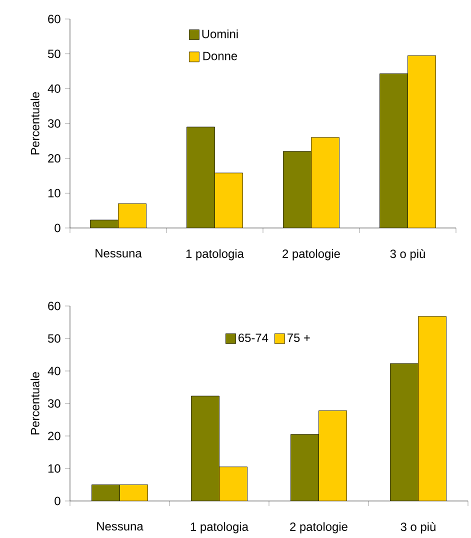  I want to click on legend-label: 65-74, so click(253, 338).